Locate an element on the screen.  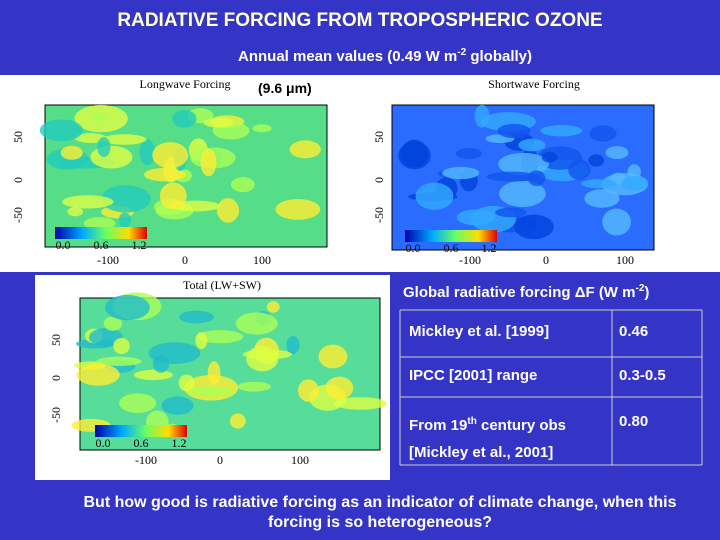
table-cell: 0.46 is located at coordinates (634, 331).